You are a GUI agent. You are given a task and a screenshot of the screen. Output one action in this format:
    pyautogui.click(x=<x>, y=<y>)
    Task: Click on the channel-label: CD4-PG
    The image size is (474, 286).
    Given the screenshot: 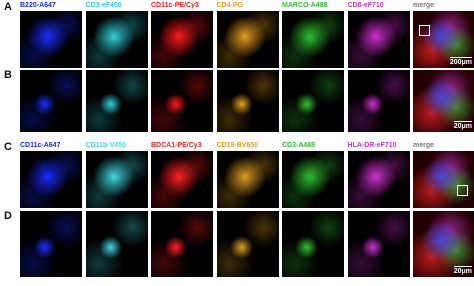 What is the action you would take?
    pyautogui.click(x=229, y=5)
    